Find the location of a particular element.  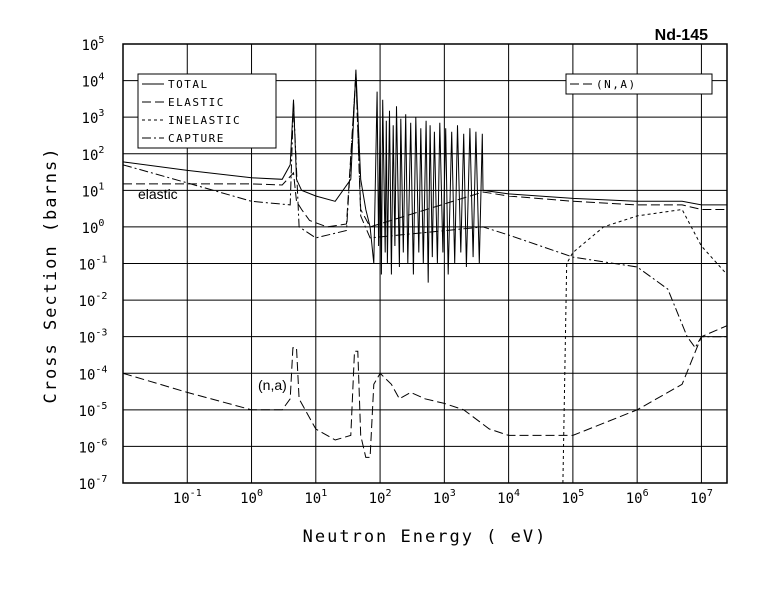

tick-label: 10⁻³ is located at coordinates (93, 337).